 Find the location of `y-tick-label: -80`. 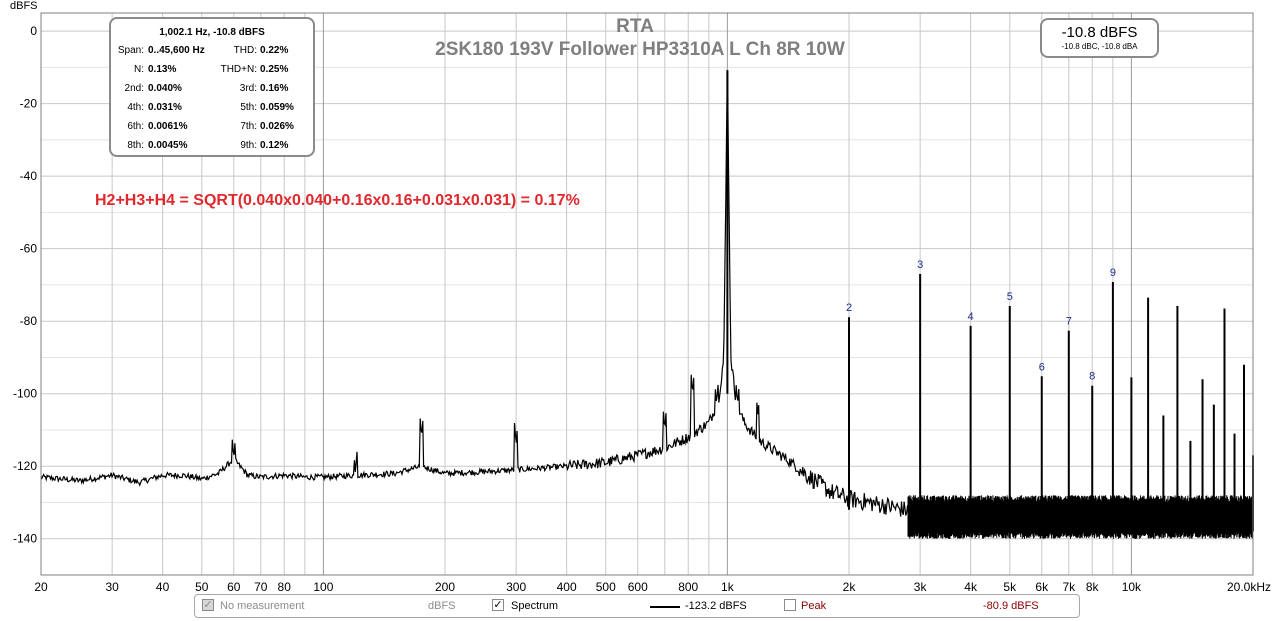

y-tick-label: -80 is located at coordinates (29, 321).